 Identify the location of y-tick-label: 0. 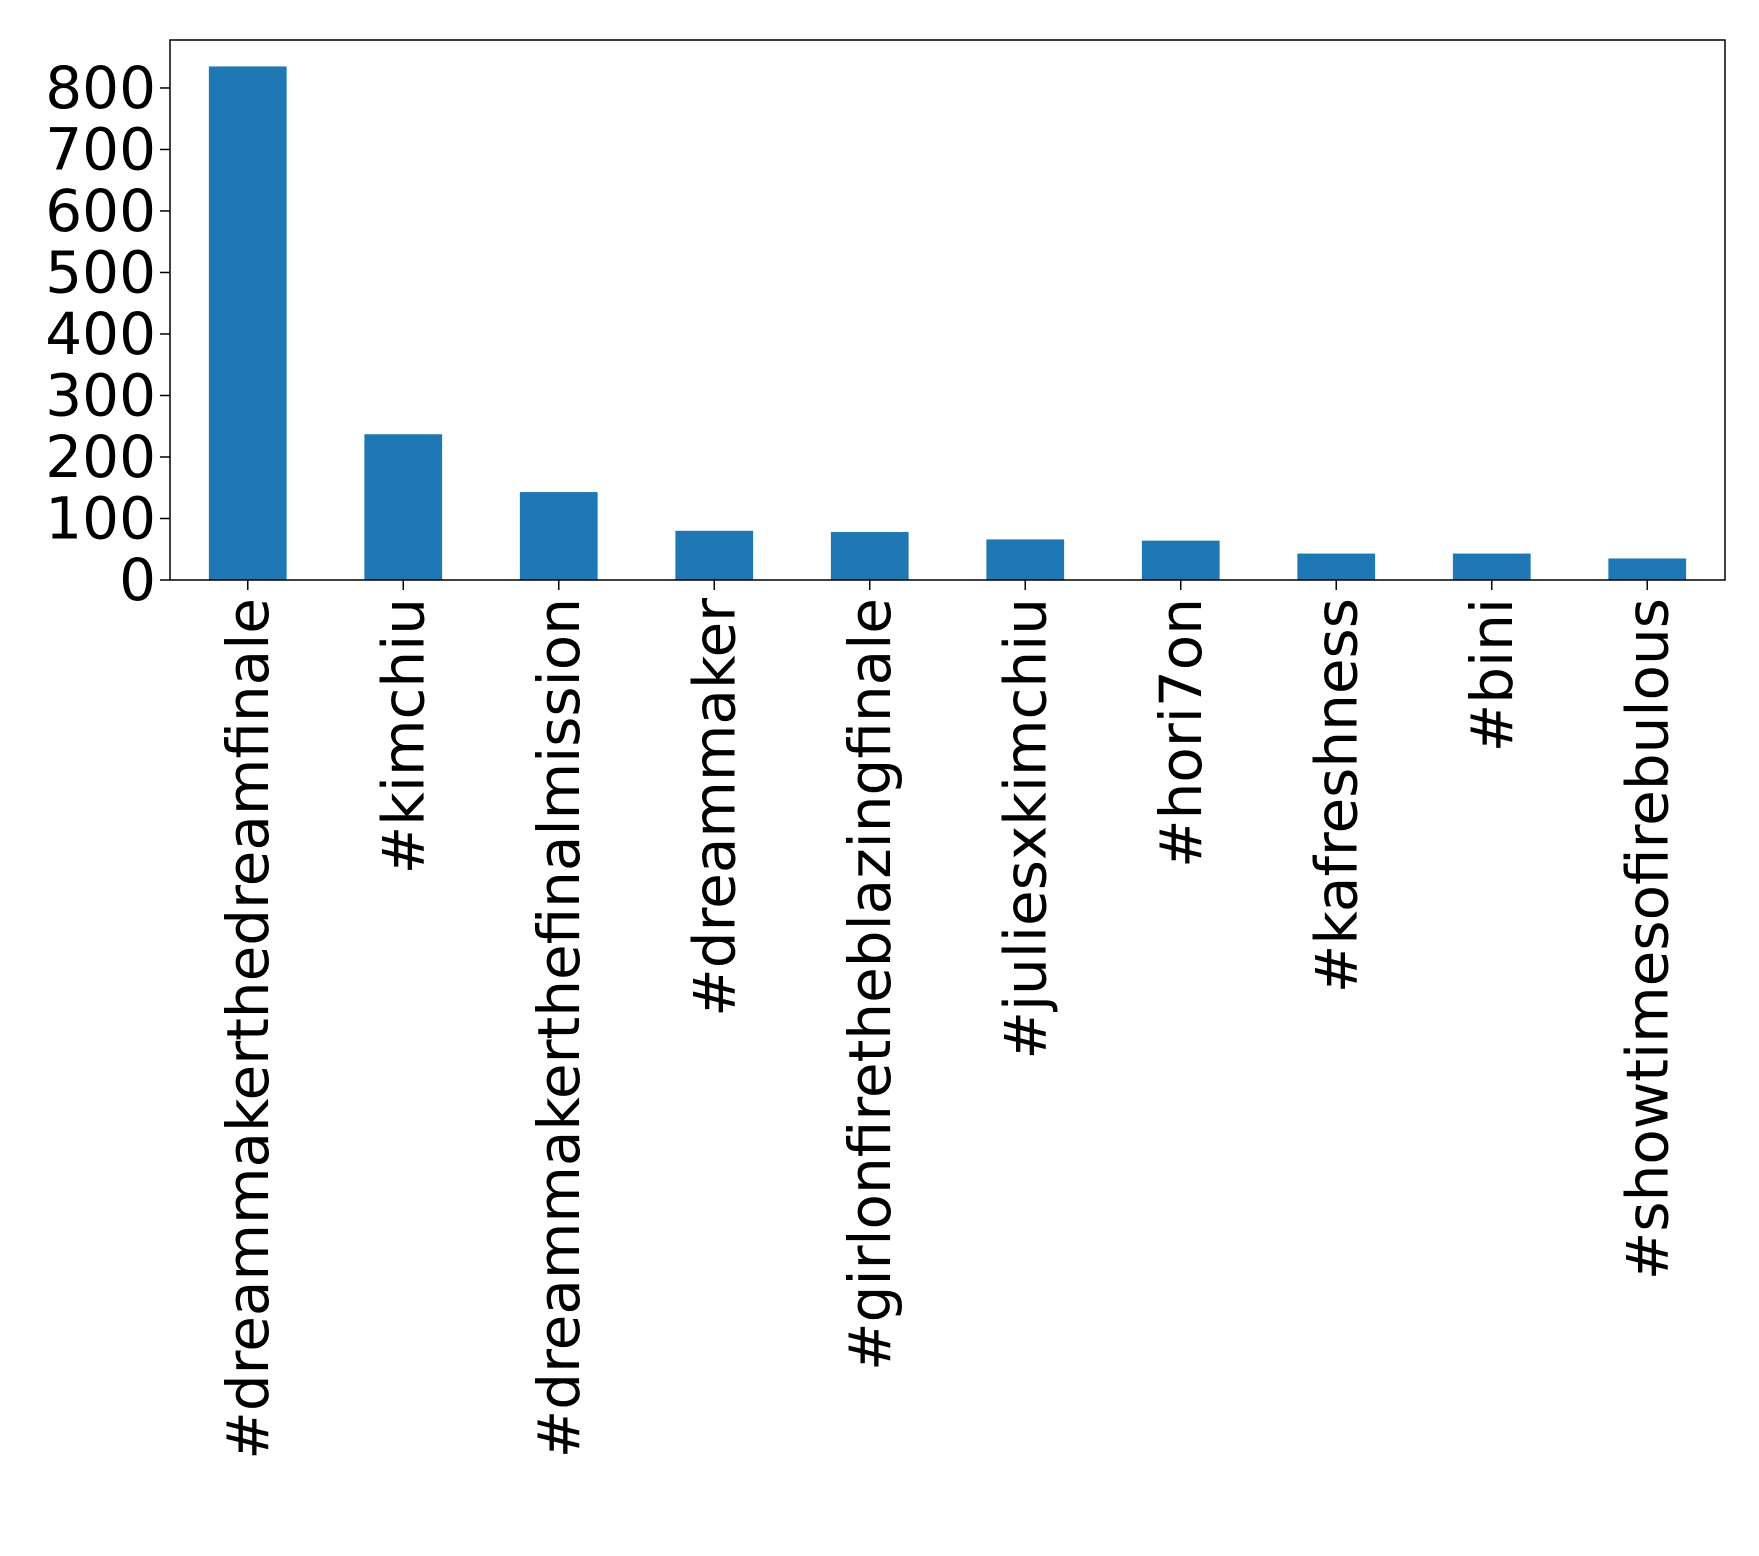
(137, 580).